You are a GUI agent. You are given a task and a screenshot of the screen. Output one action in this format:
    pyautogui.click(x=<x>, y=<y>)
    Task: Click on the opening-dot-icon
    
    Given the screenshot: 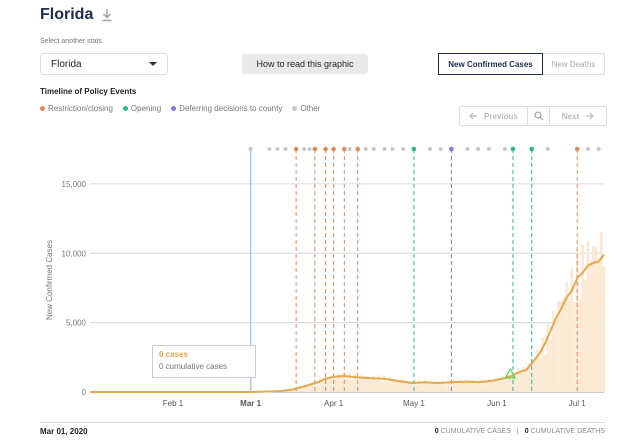 What is the action you would take?
    pyautogui.click(x=125, y=108)
    